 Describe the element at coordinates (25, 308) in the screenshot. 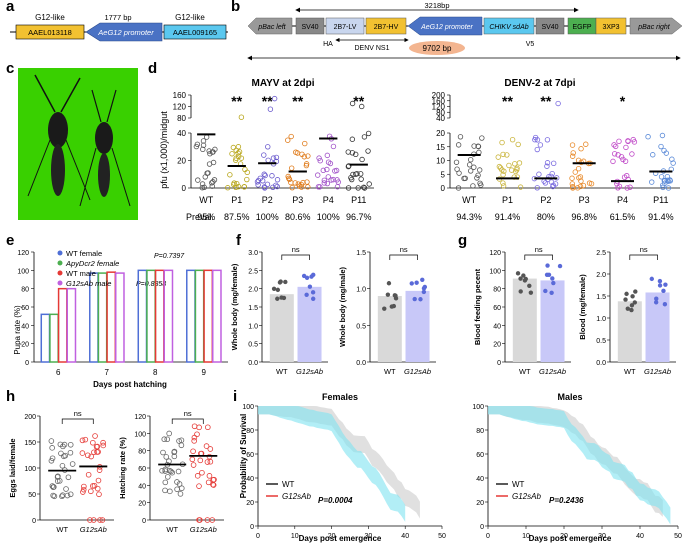

I see `e-ytick: 60` at that location.